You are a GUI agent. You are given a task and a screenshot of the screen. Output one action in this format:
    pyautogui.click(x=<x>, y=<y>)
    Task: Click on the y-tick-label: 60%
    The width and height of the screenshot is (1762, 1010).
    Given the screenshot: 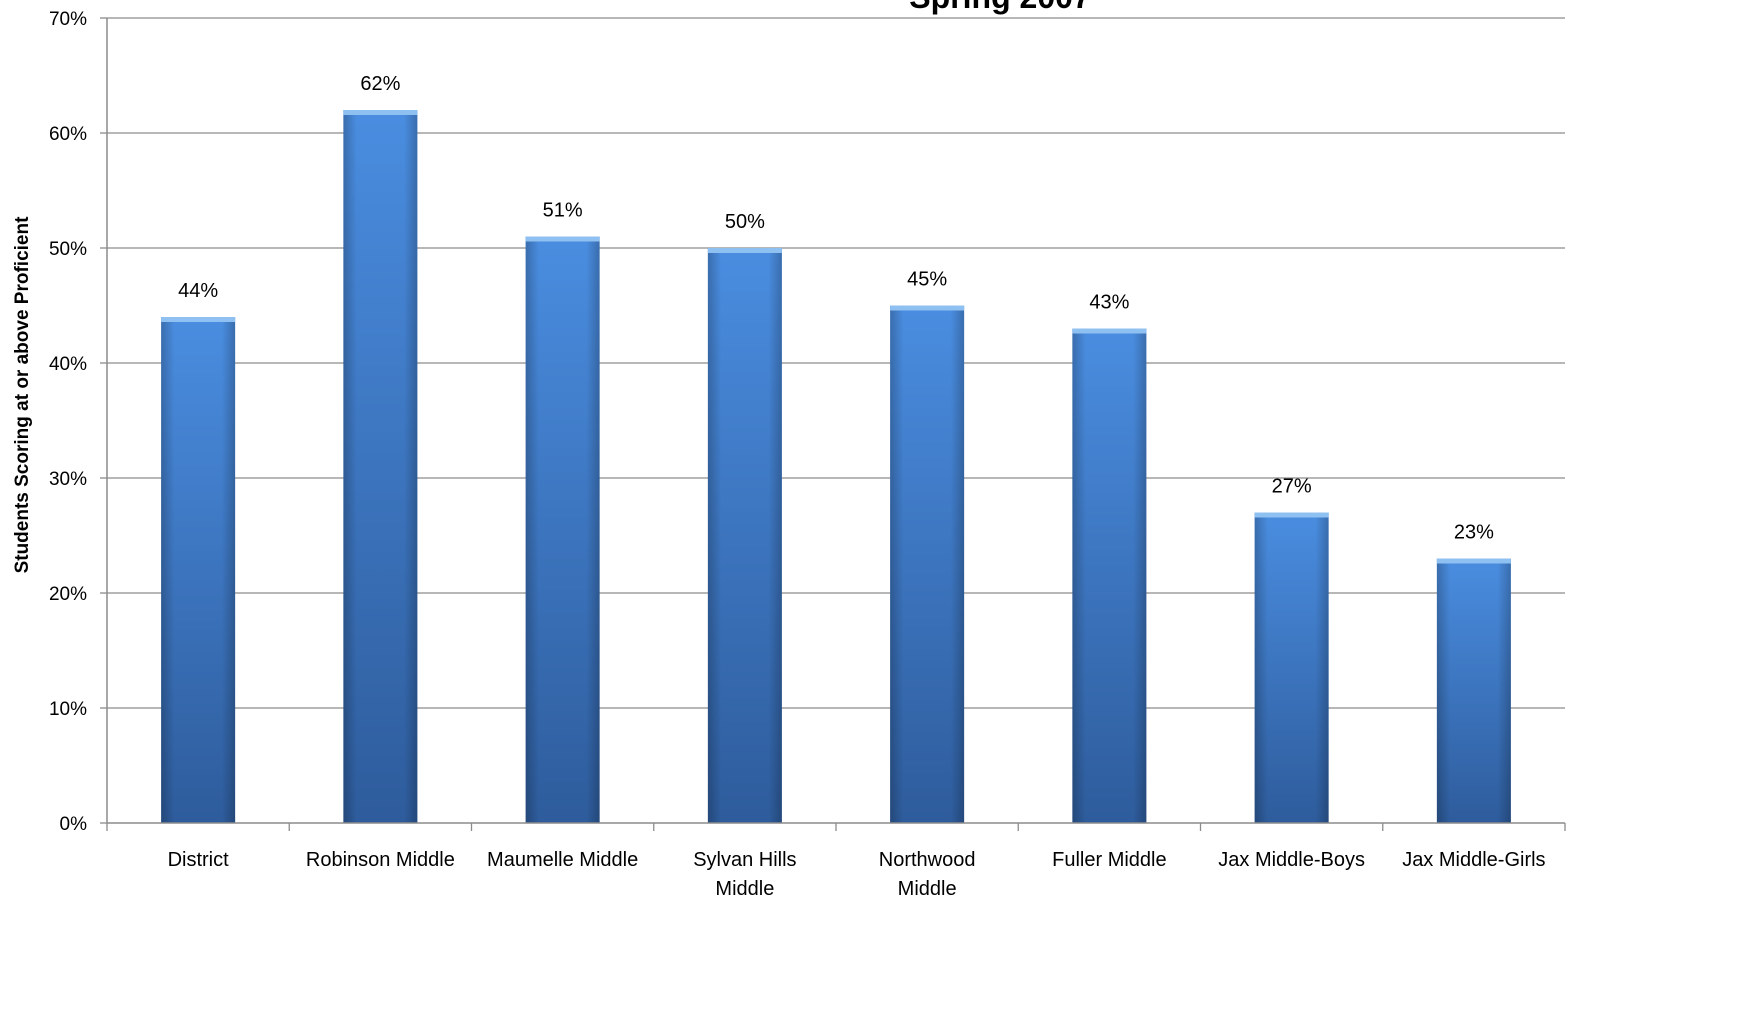 What is the action you would take?
    pyautogui.click(x=68, y=134)
    